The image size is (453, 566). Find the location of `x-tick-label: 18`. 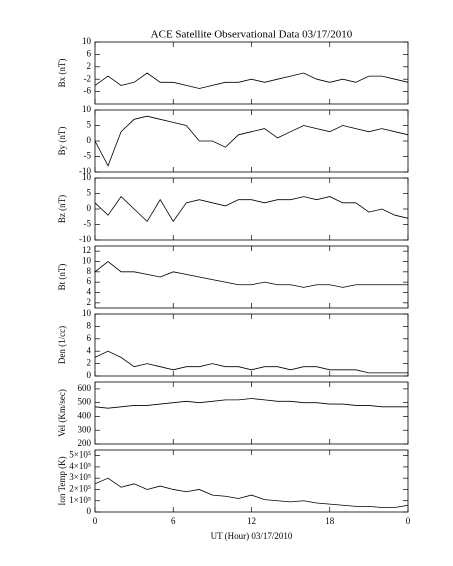

x-tick-label: 18 is located at coordinates (330, 521).